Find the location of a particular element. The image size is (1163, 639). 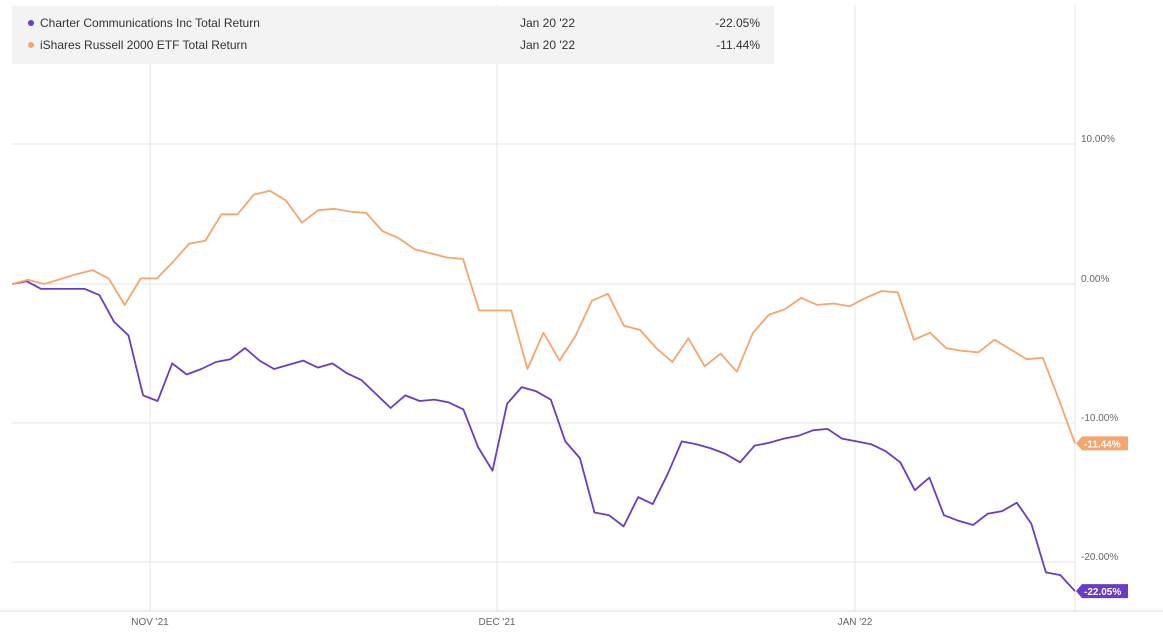

x-tick-label: JAN '22 is located at coordinates (855, 622).